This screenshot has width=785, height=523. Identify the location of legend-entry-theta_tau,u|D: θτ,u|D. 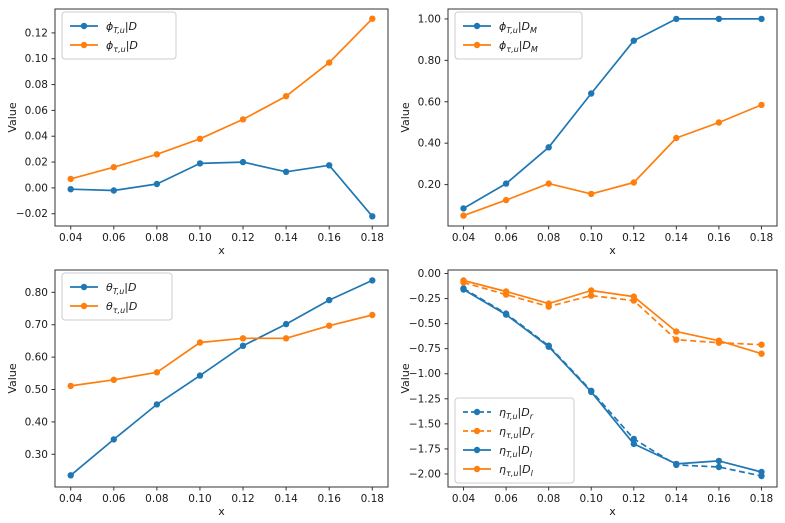
(103, 307).